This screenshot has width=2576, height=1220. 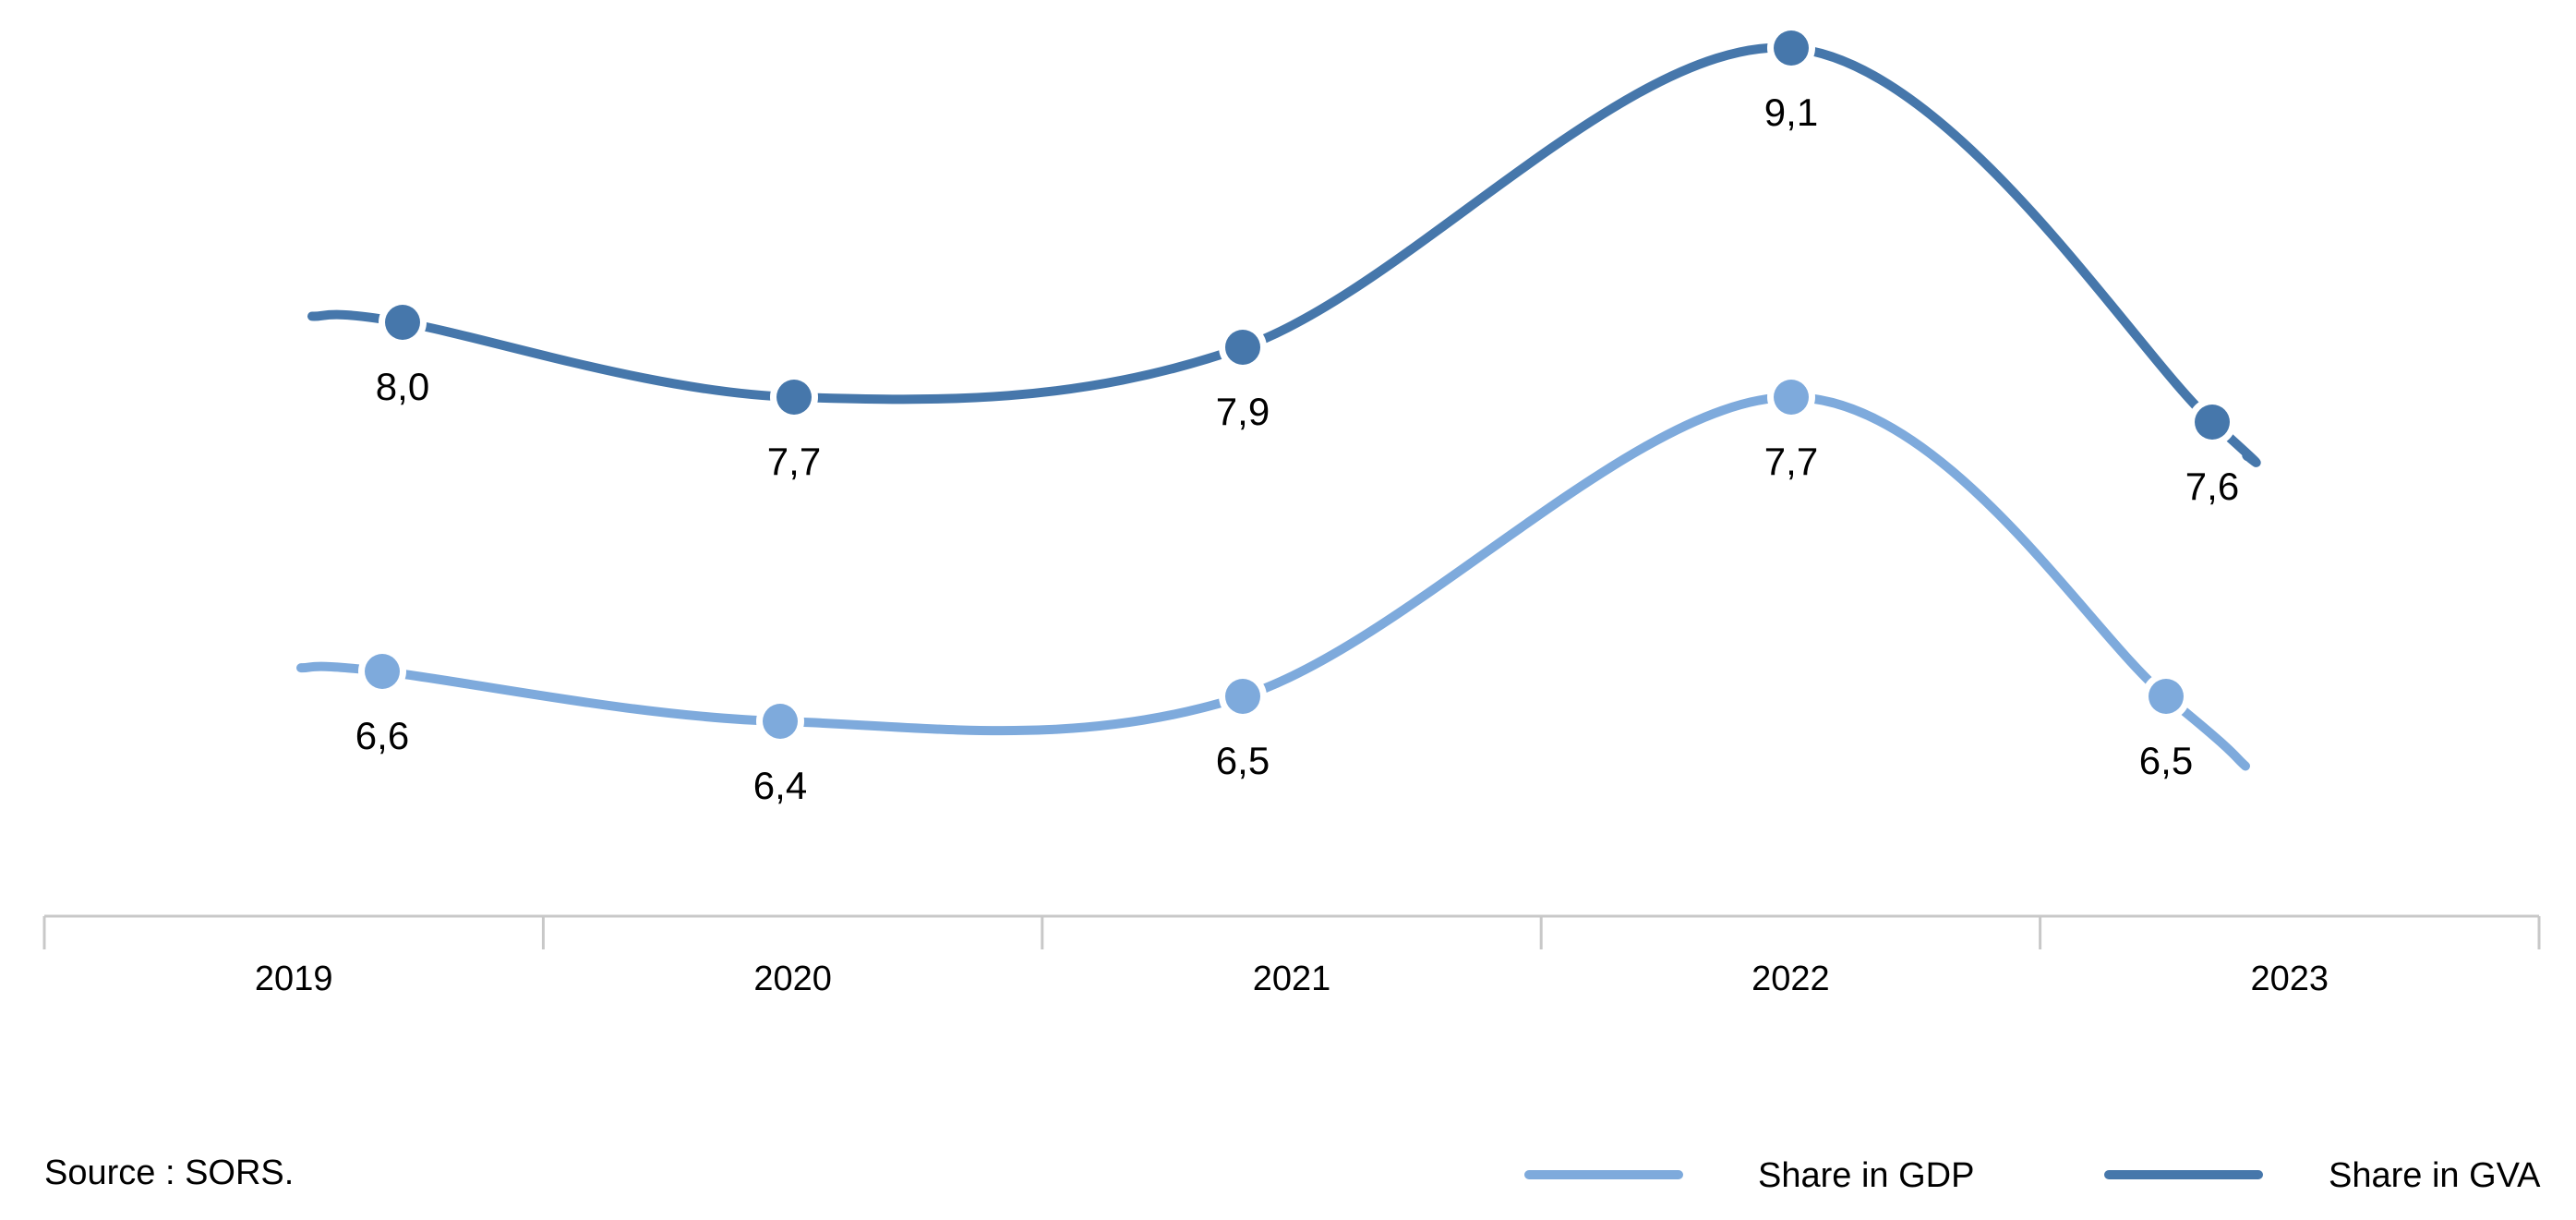 What do you see at coordinates (1242, 697) in the screenshot?
I see `data-point-share-in-gdp-2021` at bounding box center [1242, 697].